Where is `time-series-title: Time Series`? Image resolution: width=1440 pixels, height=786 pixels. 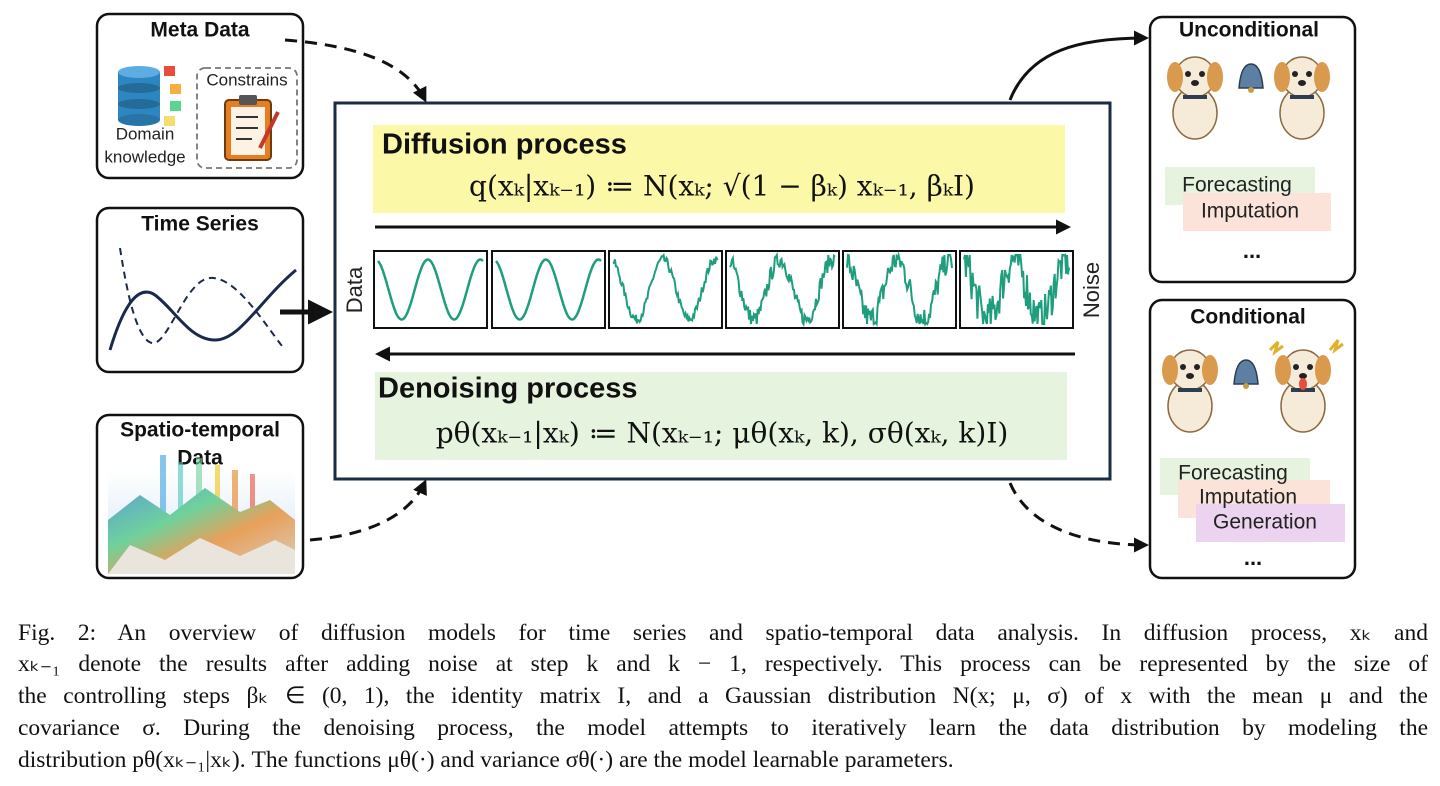 time-series-title: Time Series is located at coordinates (200, 224).